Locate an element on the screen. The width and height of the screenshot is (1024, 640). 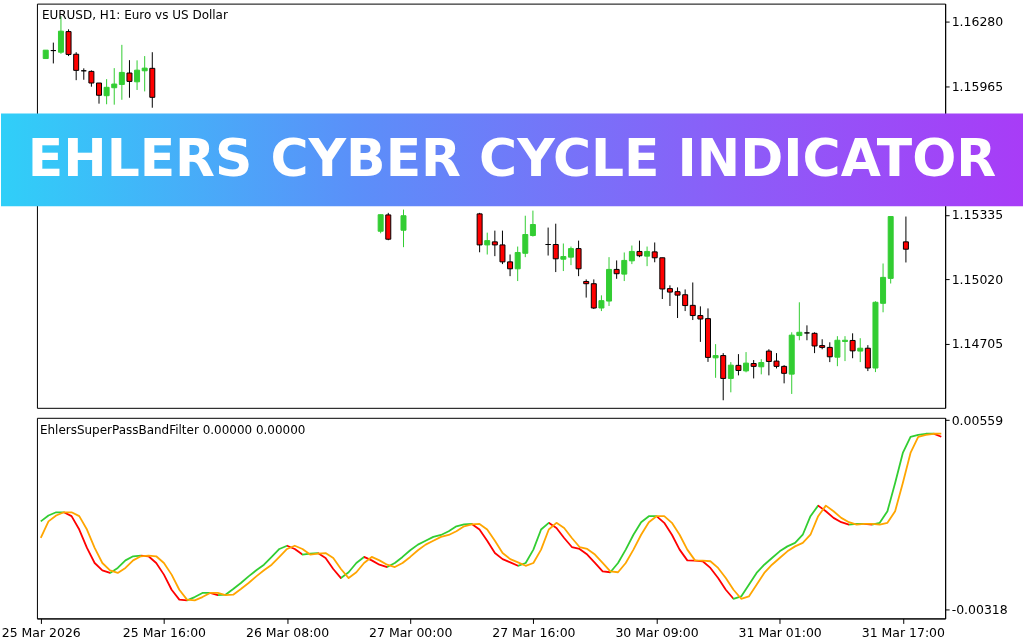
y-tick-label: 1.15020 is located at coordinates (977, 279).